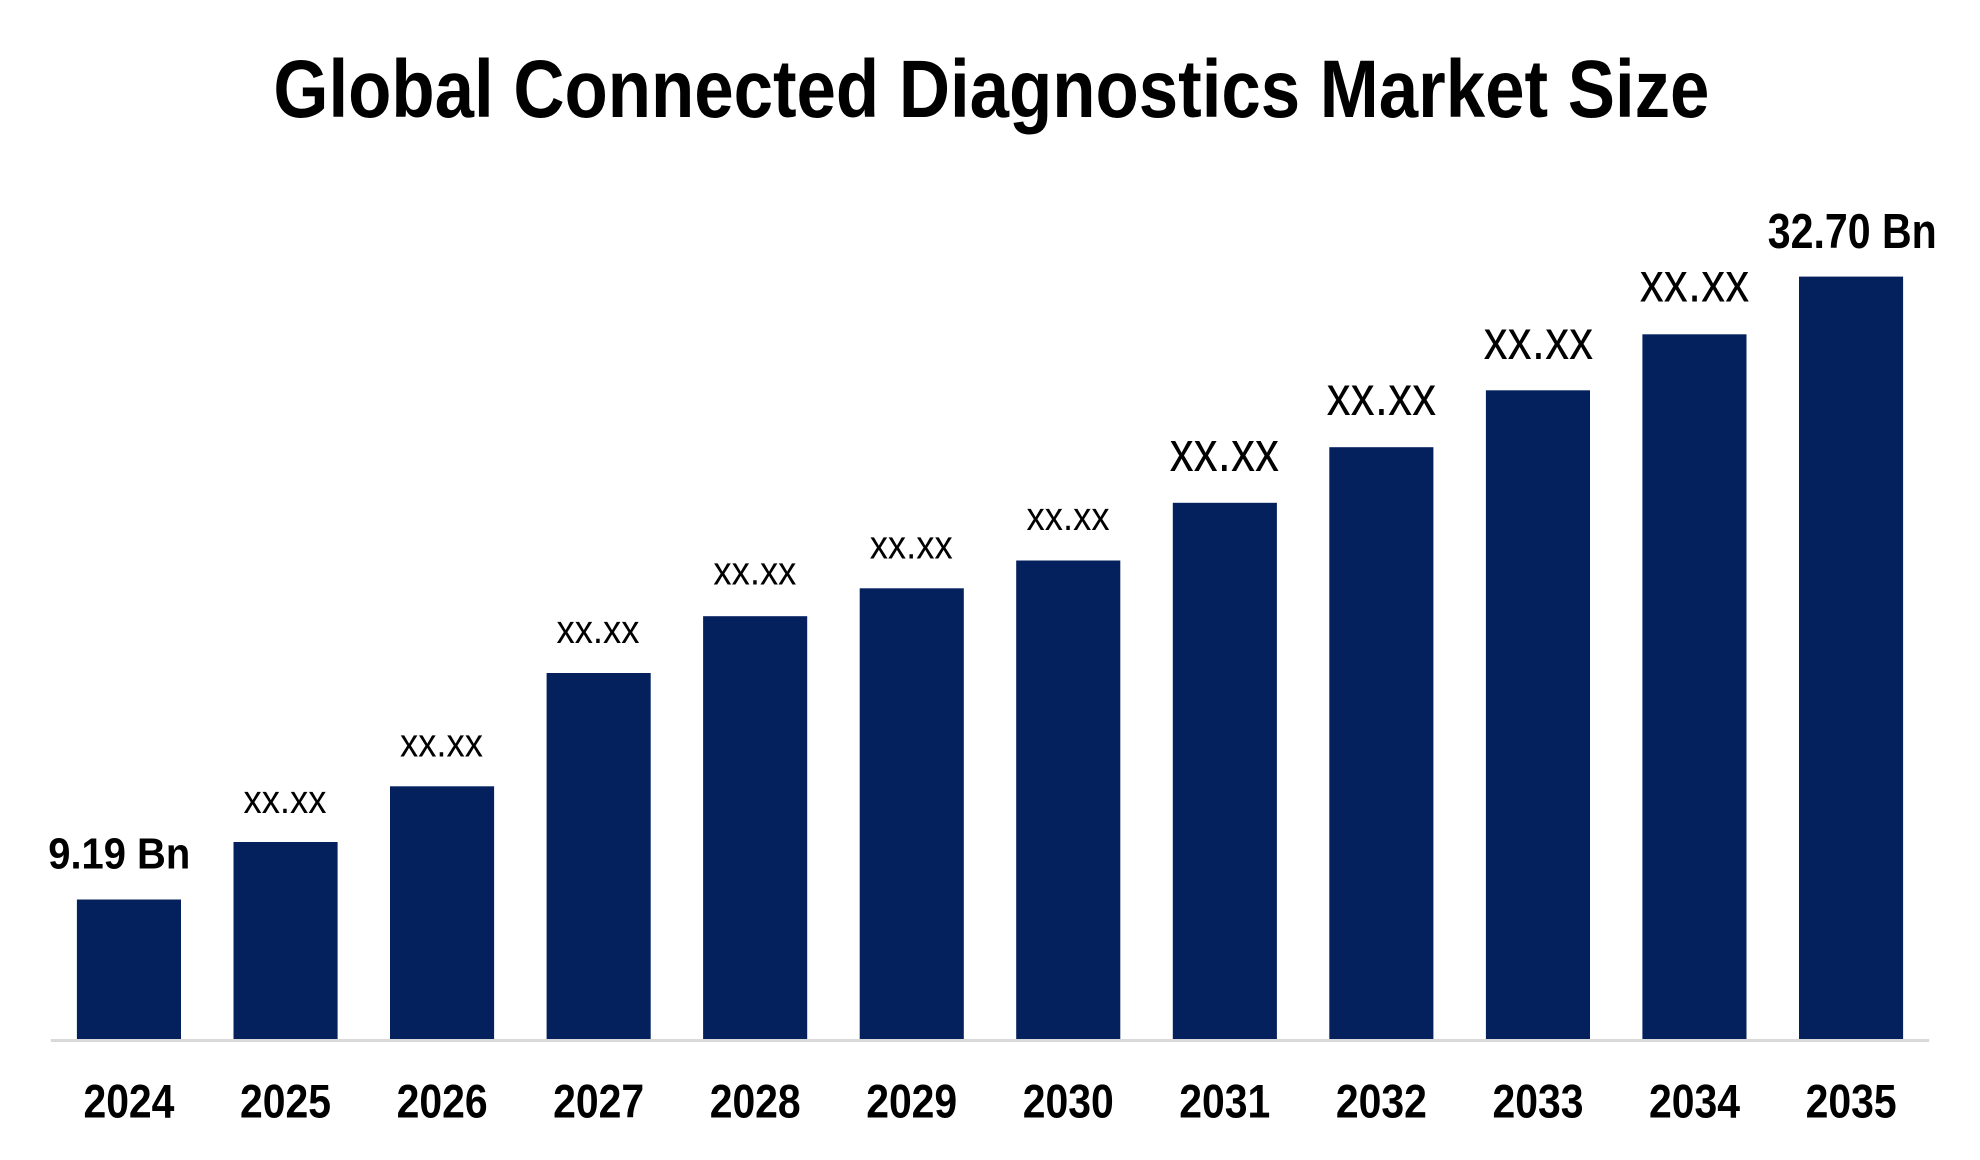 Image resolution: width=1980 pixels, height=1160 pixels. What do you see at coordinates (1694, 1101) in the screenshot?
I see `svg-text: 2034` at bounding box center [1694, 1101].